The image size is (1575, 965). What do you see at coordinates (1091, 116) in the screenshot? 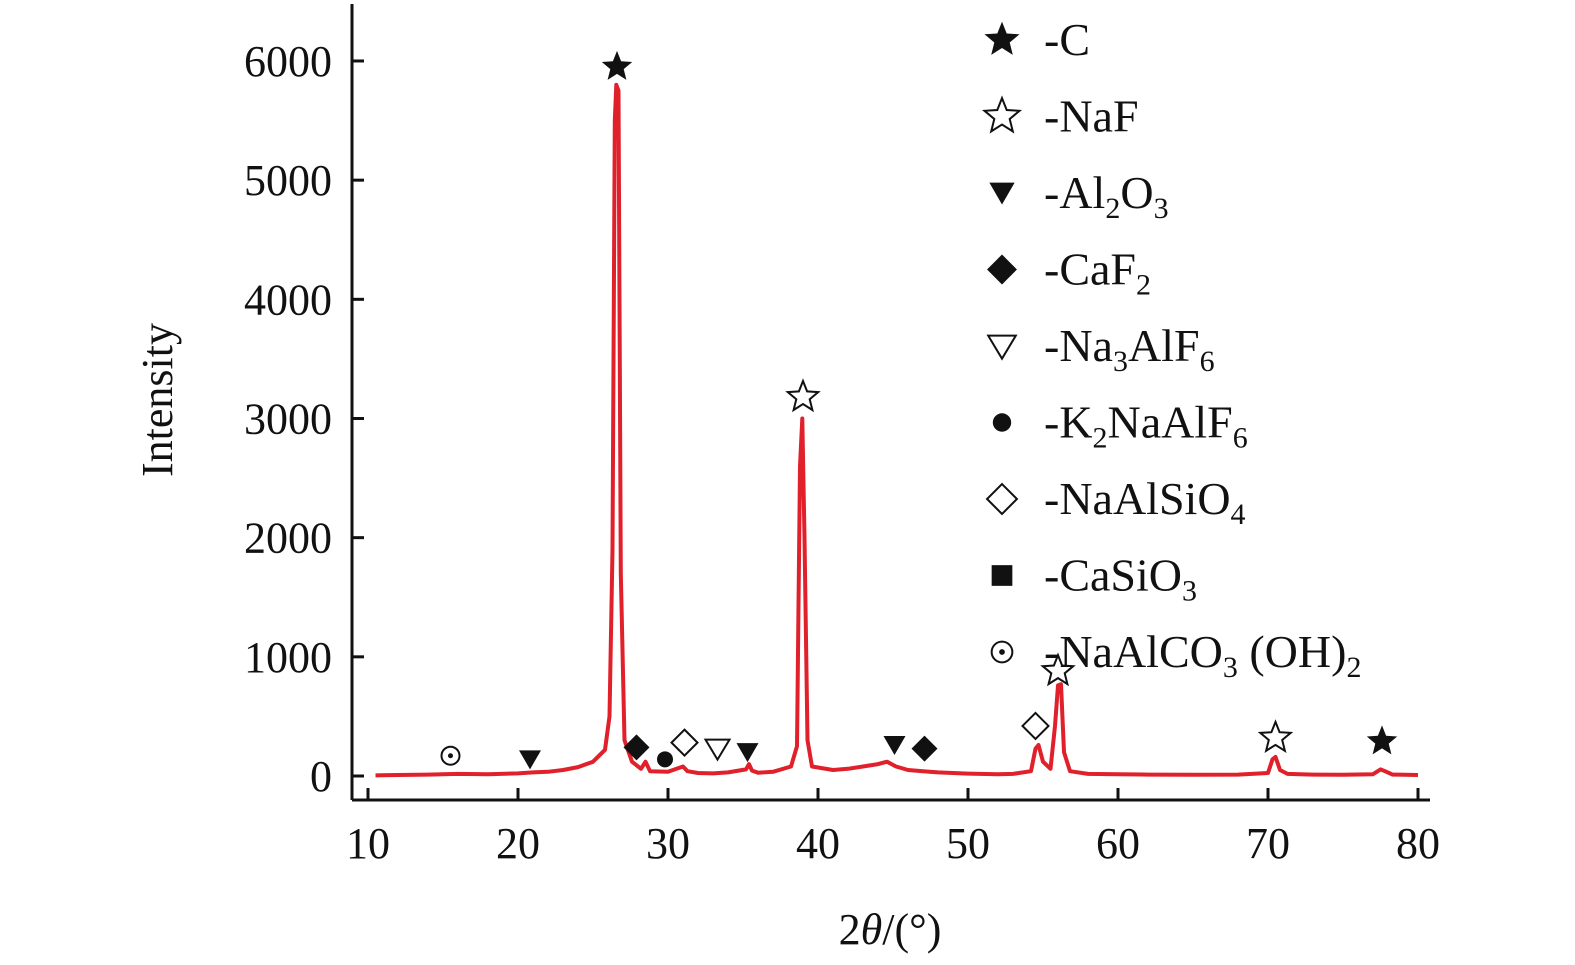
I see `legend-label: -NaF` at bounding box center [1091, 116].